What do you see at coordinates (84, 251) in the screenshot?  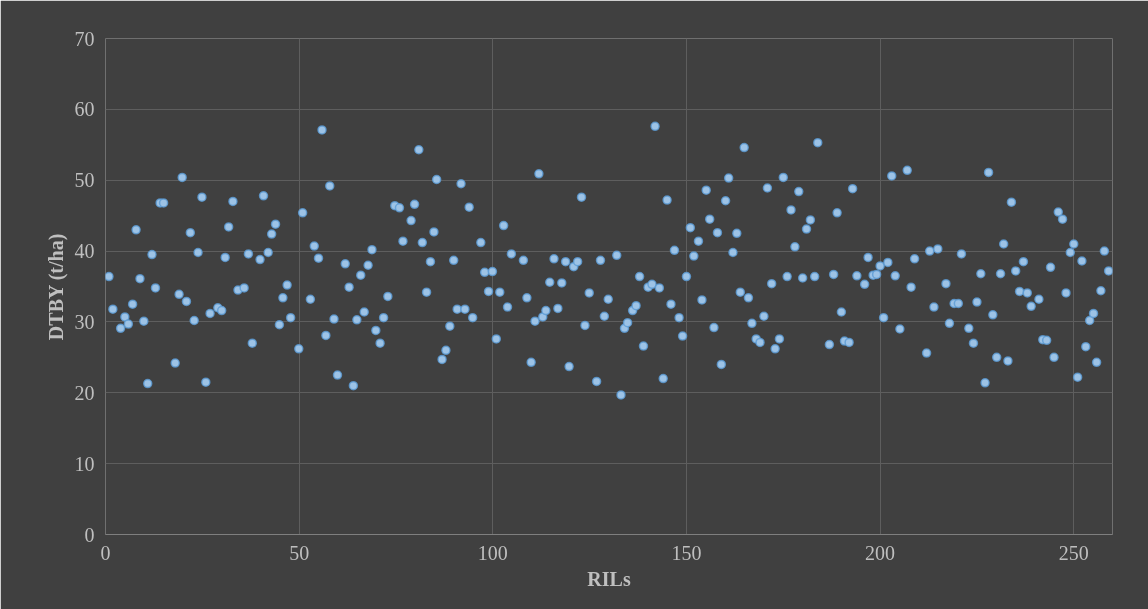 I see `y-tick-label: 40` at bounding box center [84, 251].